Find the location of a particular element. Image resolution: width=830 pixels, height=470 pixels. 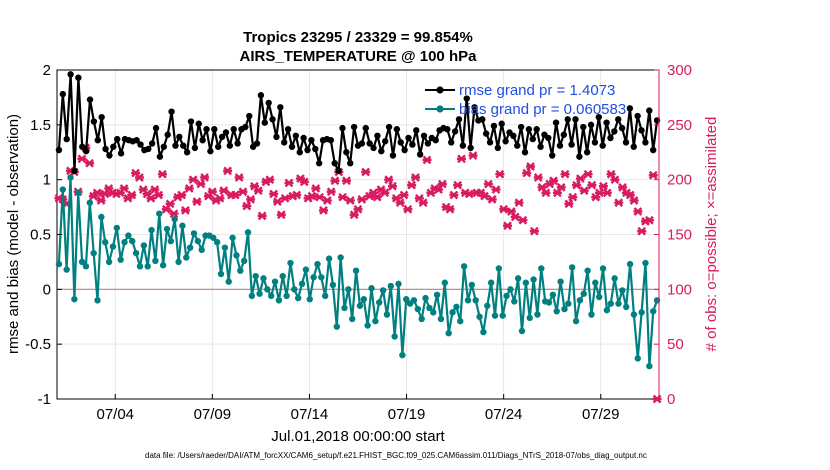

legend-rmse-marker is located at coordinates (440, 90).